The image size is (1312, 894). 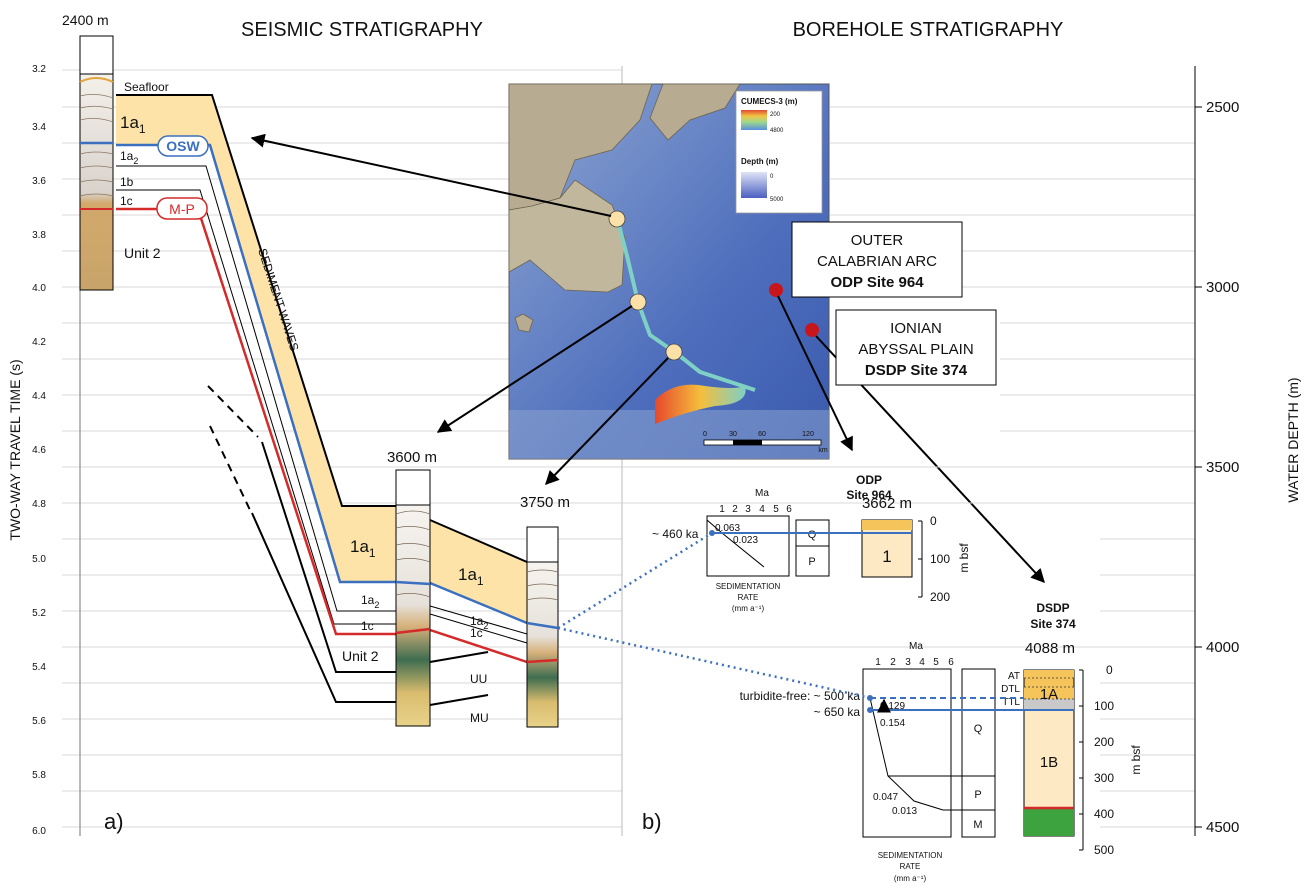 I want to click on tick-label: 5.8, so click(x=39, y=775).